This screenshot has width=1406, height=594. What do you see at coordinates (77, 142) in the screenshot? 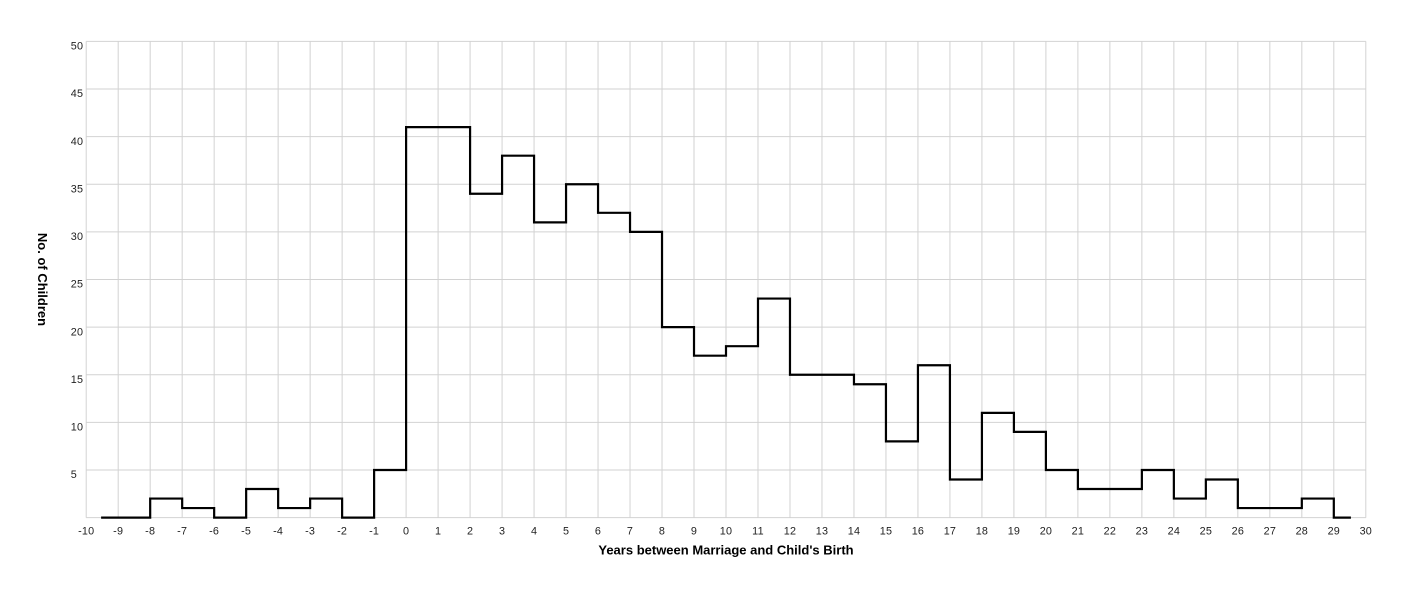
I see `svg-text: 40` at bounding box center [77, 142].